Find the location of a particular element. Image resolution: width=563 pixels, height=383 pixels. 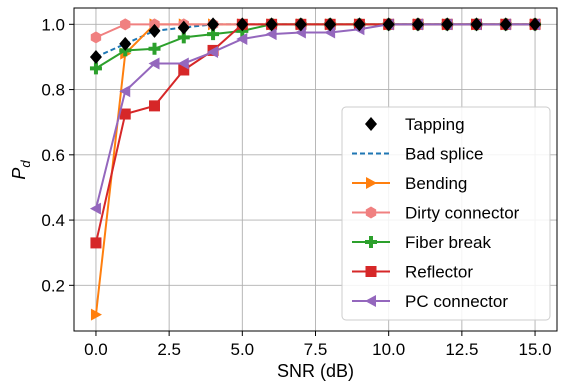

legend-entry-bad-splice: Bad splice is located at coordinates (417, 154).